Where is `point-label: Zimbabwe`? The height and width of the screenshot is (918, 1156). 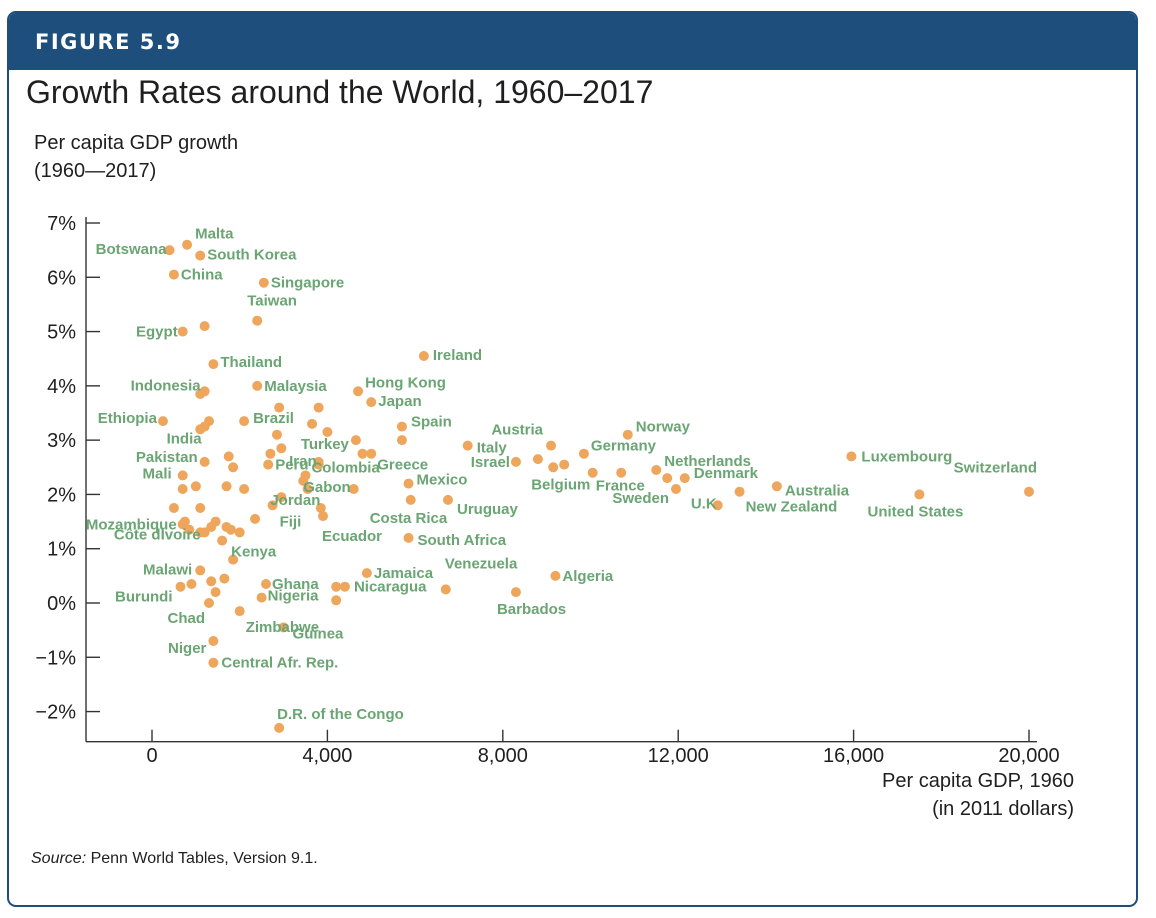
point-label: Zimbabwe is located at coordinates (282, 627).